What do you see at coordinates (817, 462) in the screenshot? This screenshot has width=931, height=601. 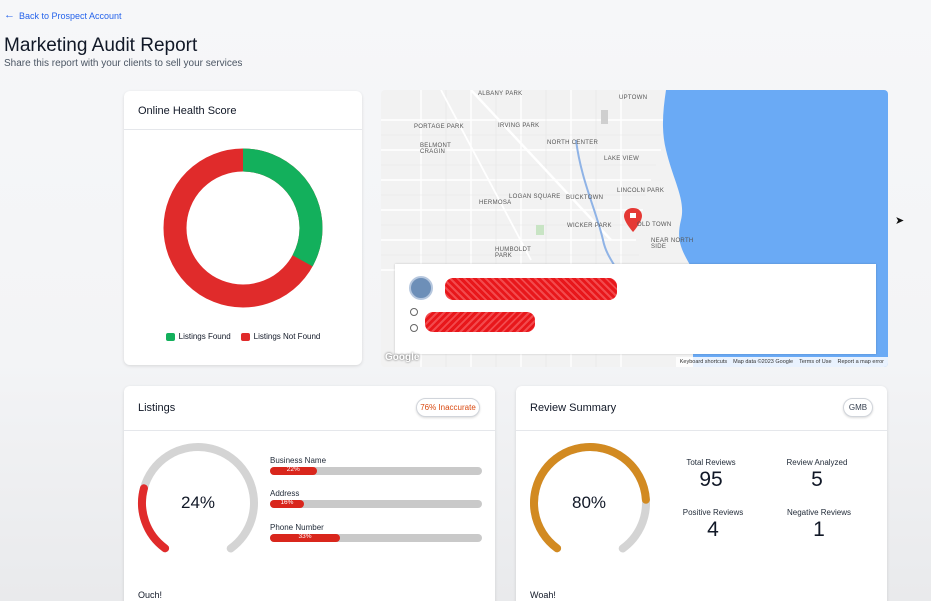 I see `stat-label: Review Analyzed` at bounding box center [817, 462].